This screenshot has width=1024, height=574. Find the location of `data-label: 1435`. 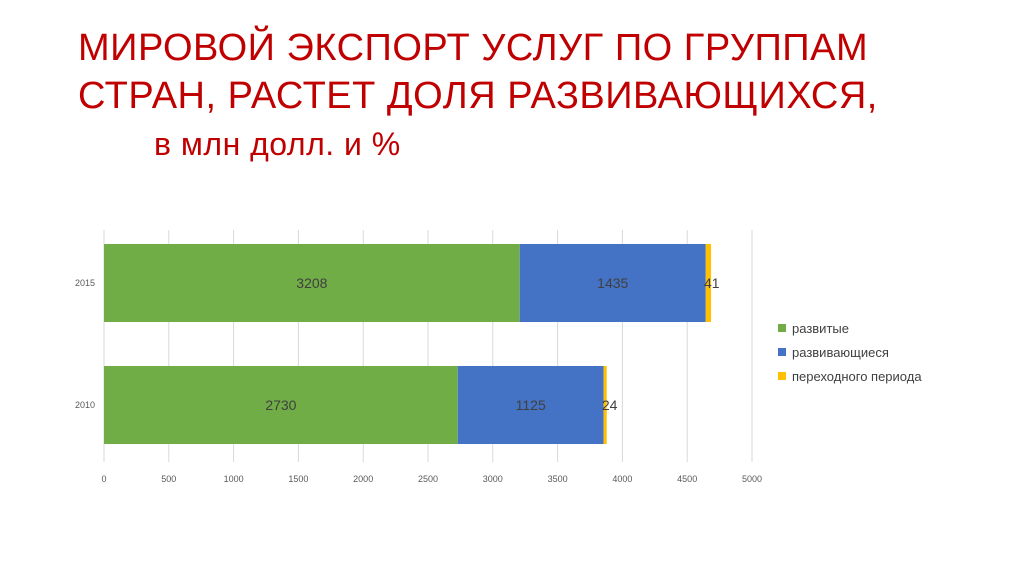

data-label: 1435 is located at coordinates (612, 283).